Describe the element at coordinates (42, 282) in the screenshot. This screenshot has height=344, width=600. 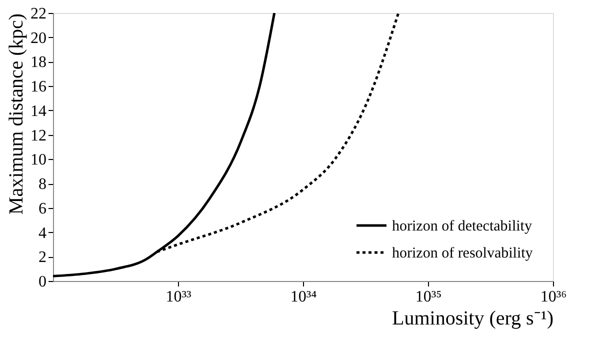
I see `y-tick-label: 0` at that location.